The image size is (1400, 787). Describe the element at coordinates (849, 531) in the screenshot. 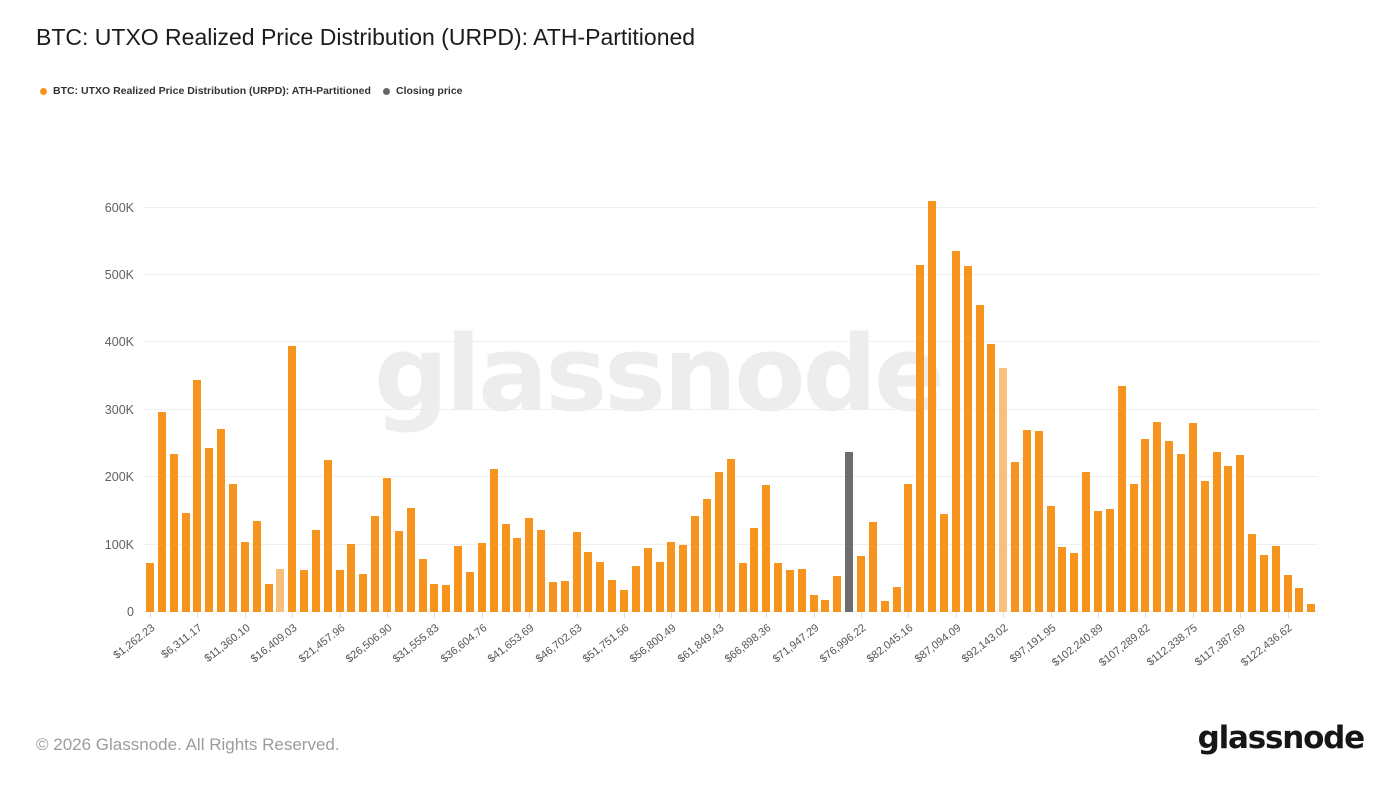

I see `closing-price-bar` at that location.